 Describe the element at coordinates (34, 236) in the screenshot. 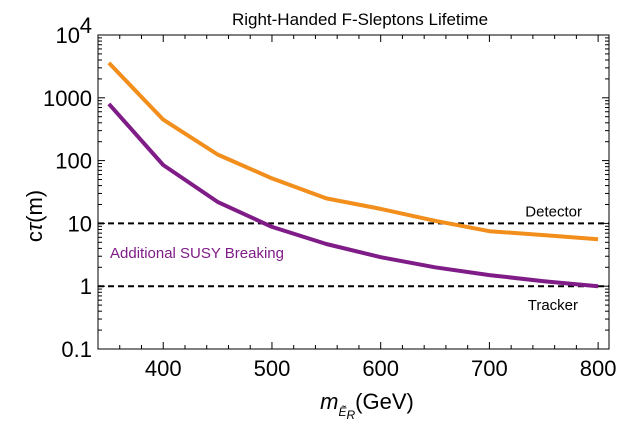

I see `y-axis-label-c: c` at that location.